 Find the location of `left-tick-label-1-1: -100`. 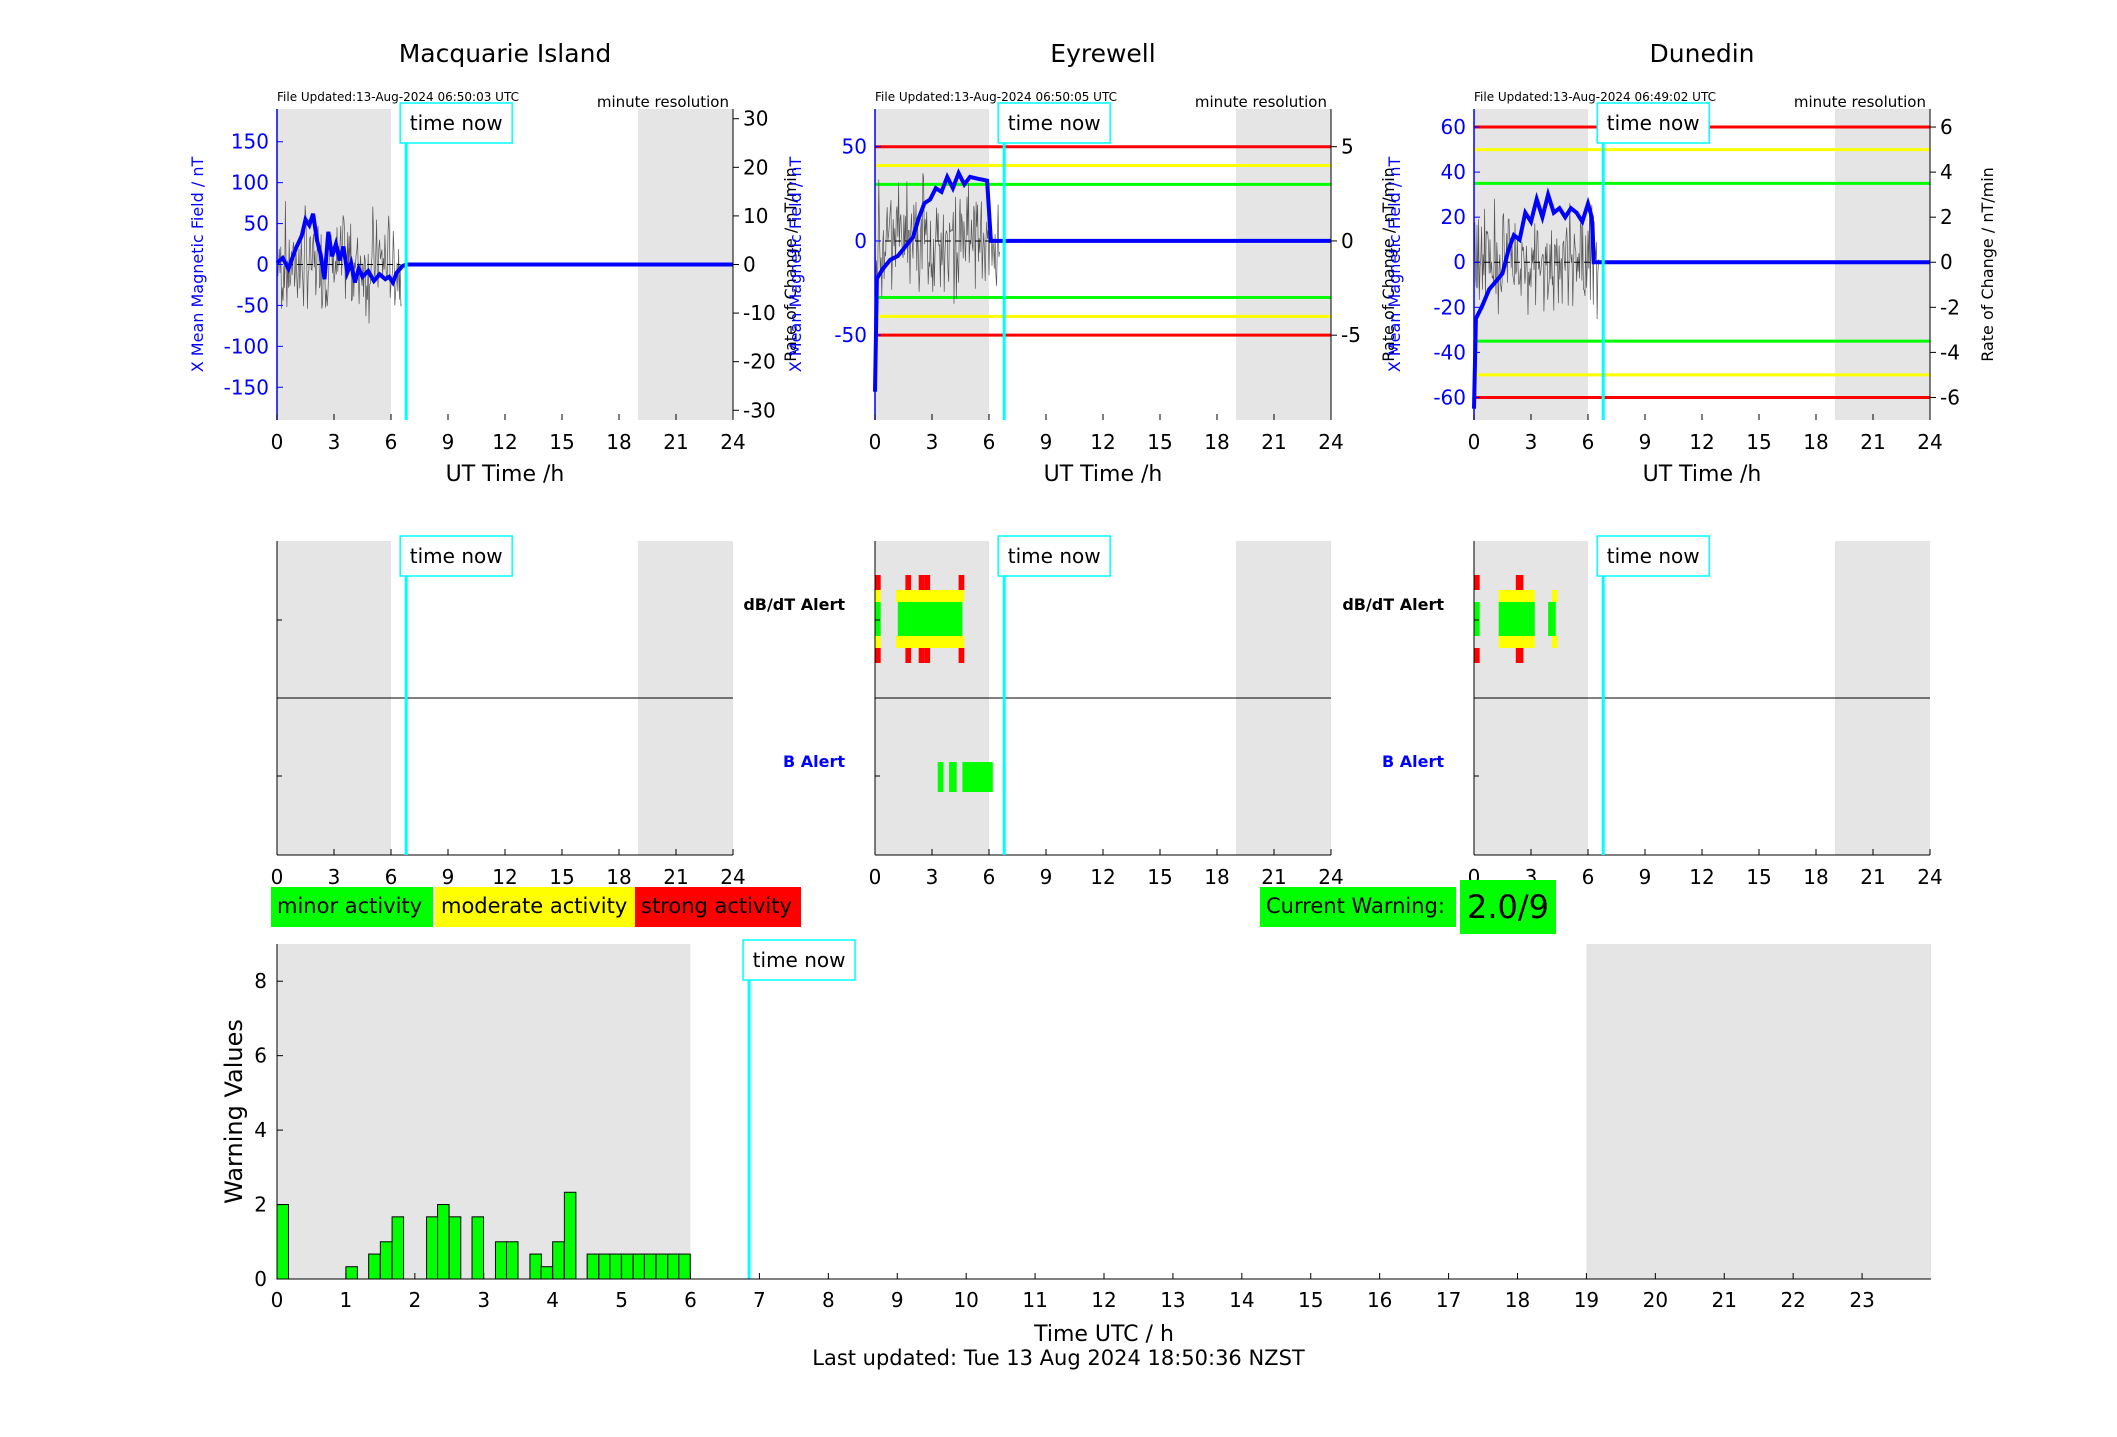

left-tick-label-1-1: -100 is located at coordinates (246, 346).